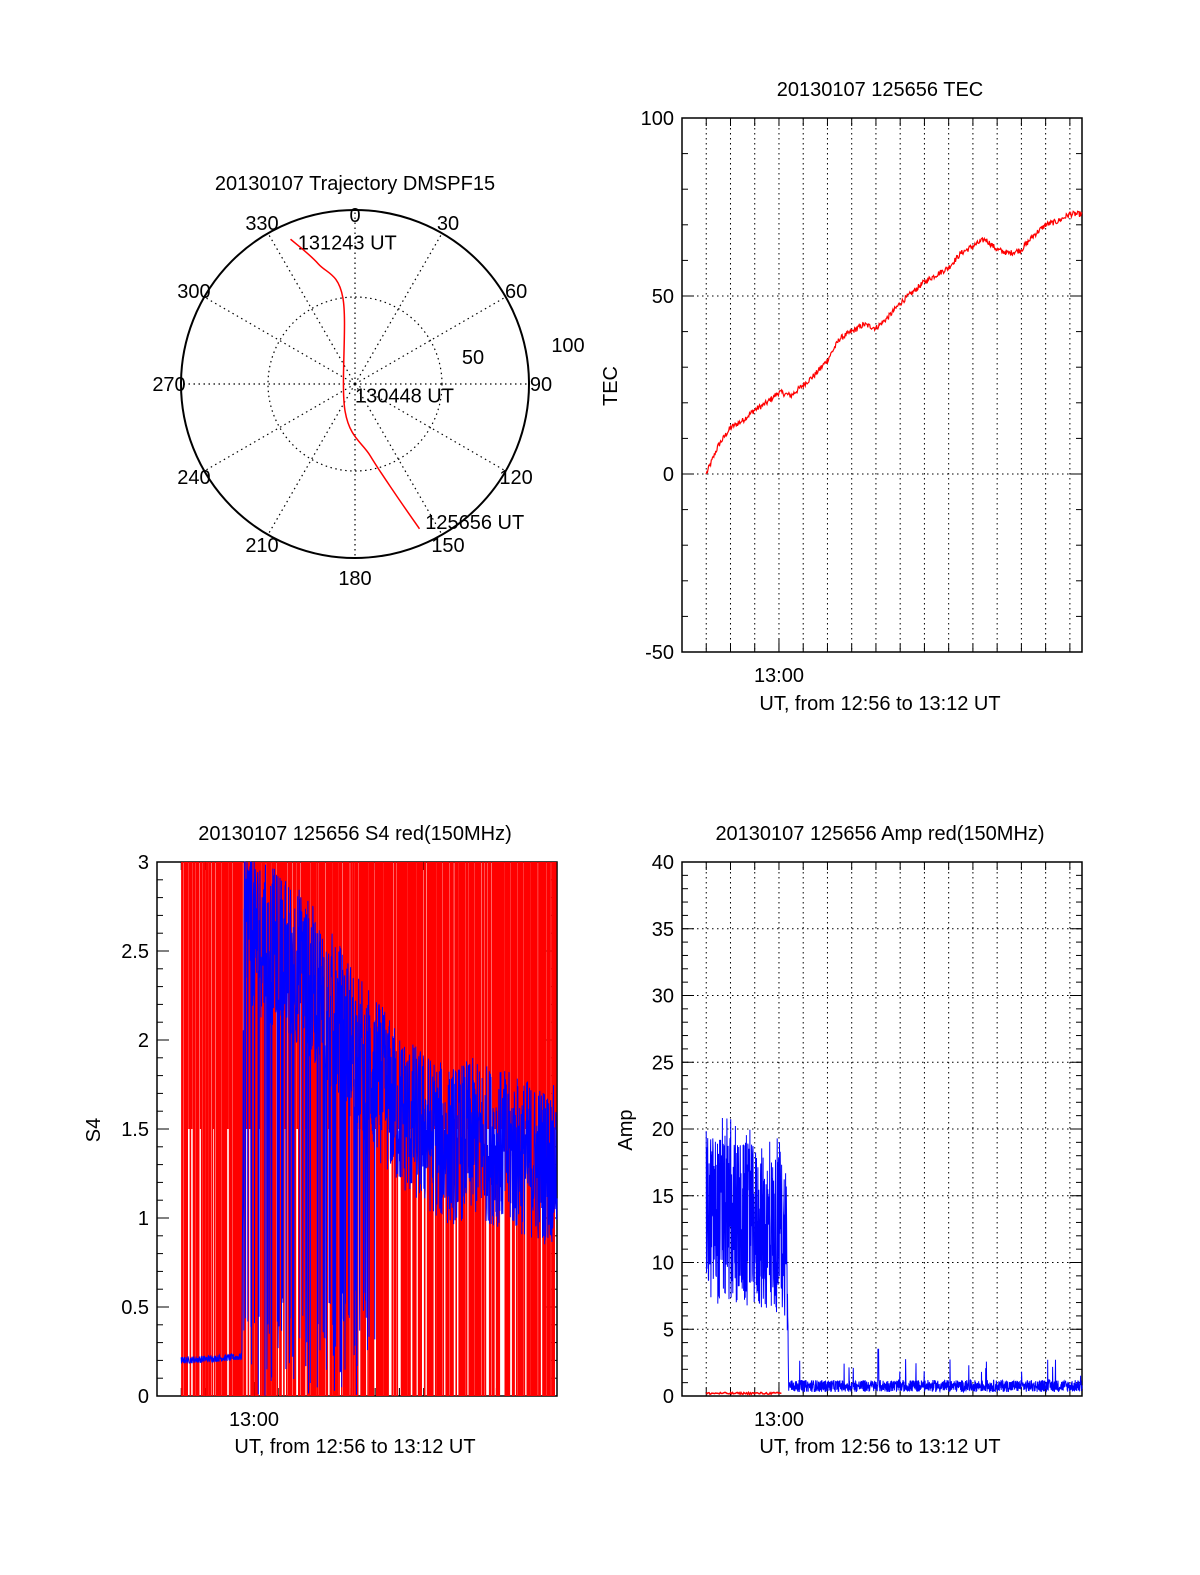 The height and width of the screenshot is (1575, 1200). What do you see at coordinates (354, 216) in the screenshot?
I see `polar-azimuth-label: 0` at bounding box center [354, 216].